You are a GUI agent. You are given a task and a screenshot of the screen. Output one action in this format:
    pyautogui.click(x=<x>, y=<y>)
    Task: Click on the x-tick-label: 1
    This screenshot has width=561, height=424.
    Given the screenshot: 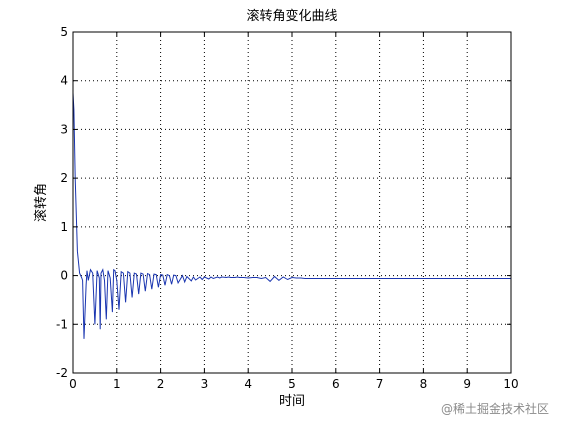 What is the action you would take?
    pyautogui.click(x=117, y=384)
    